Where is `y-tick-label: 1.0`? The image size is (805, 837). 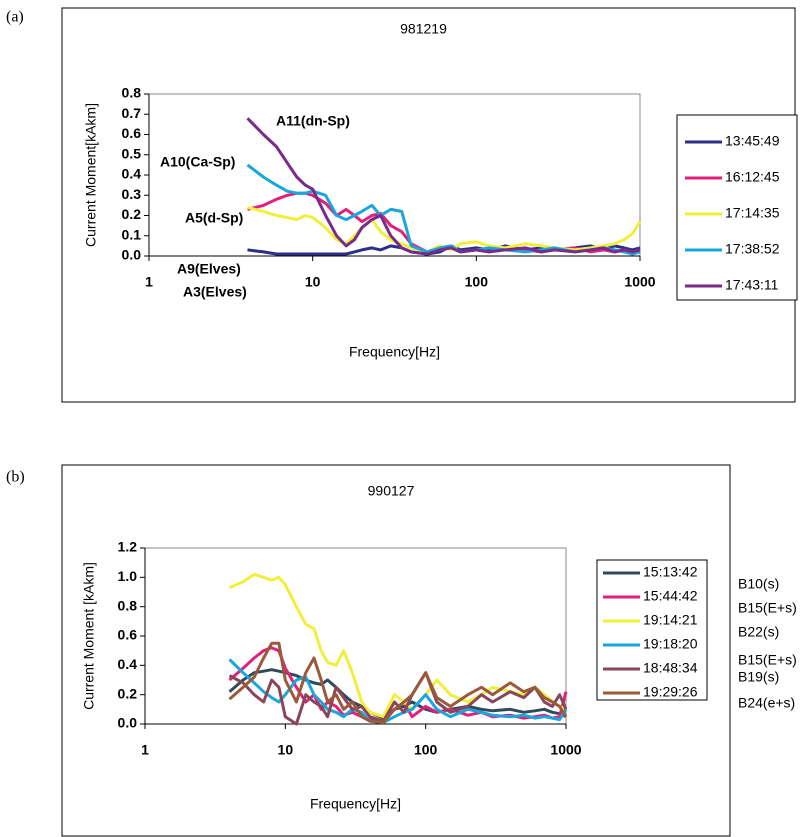
y-tick-label: 1.0 is located at coordinates (128, 576).